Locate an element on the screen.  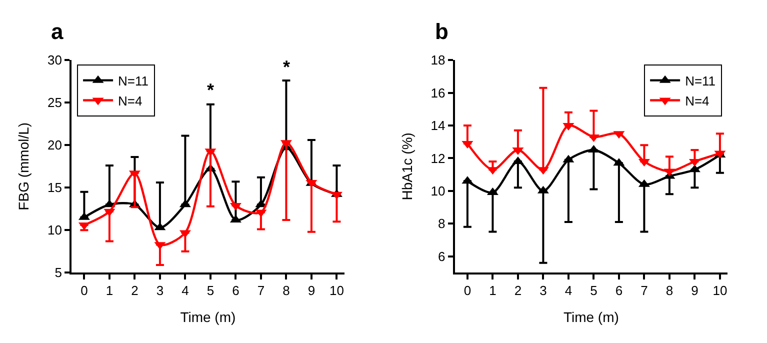
y-axis-title: HbA1c (%) is located at coordinates (406, 166).